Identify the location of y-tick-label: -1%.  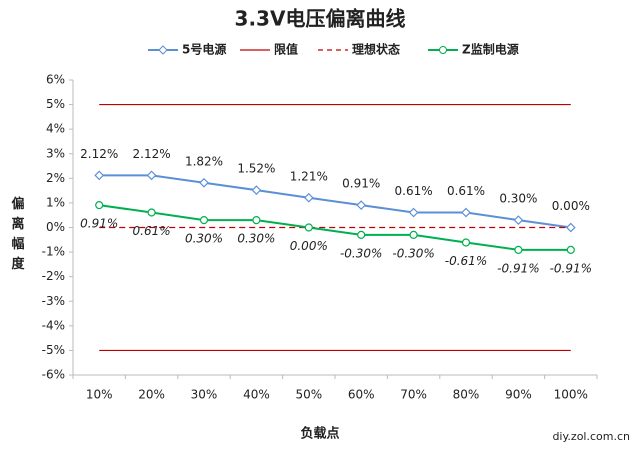
(53, 252).